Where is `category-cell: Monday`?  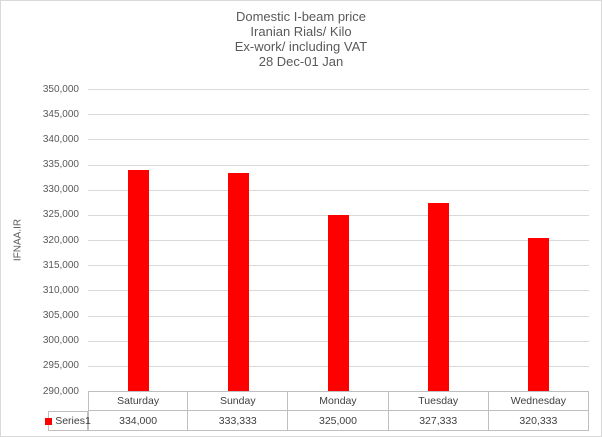 category-cell: Monday is located at coordinates (338, 401).